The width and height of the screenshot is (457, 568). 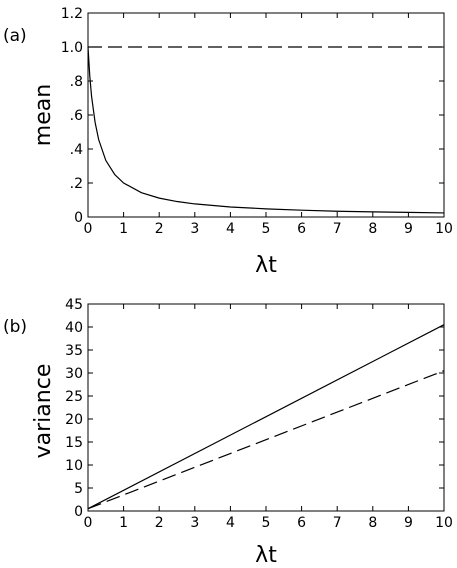 I want to click on panel-a-x-tick-label: 10, so click(x=444, y=229).